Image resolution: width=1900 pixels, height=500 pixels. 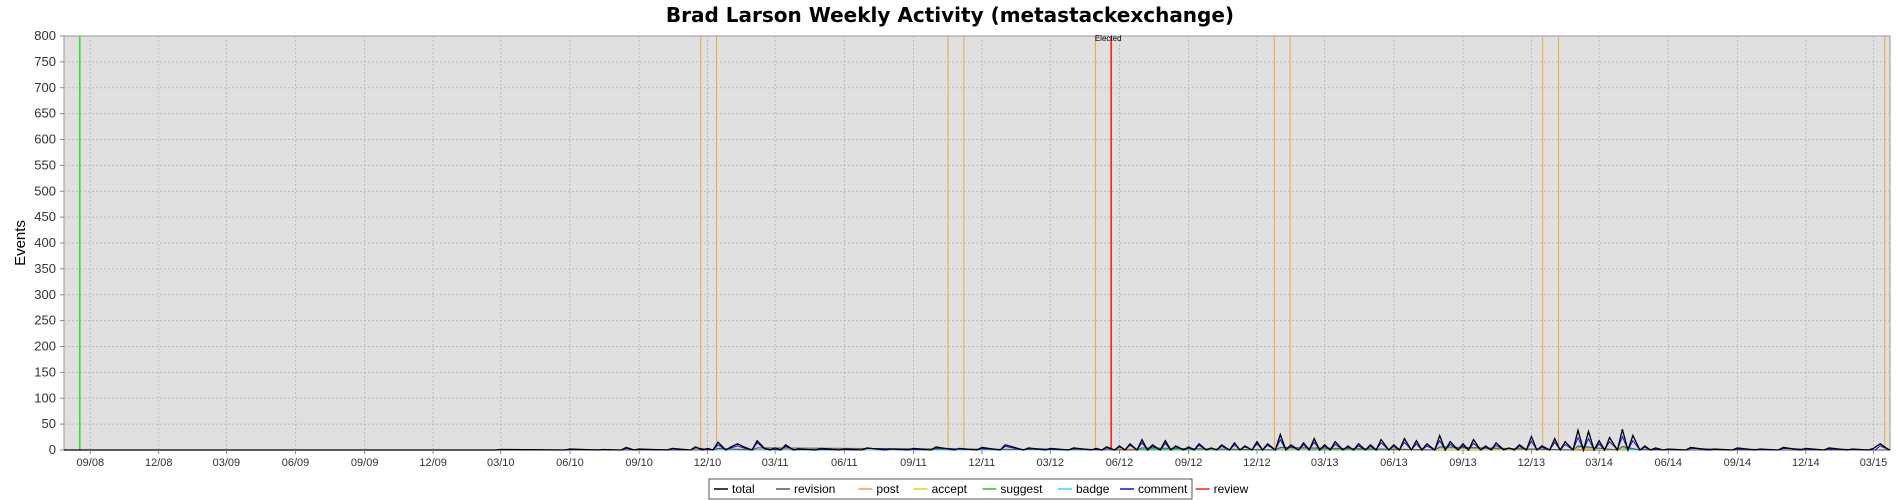 I want to click on y-tick-label: 400, so click(x=45, y=242).